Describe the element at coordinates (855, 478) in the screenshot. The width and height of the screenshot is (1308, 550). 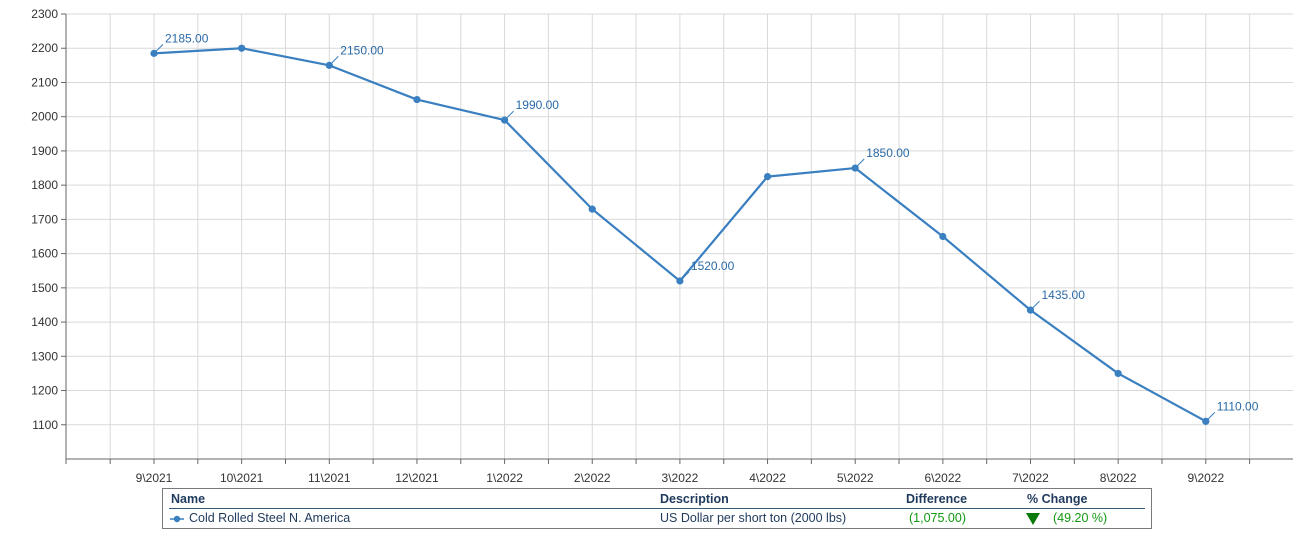
I see `x-tick-label: 5\2022` at that location.